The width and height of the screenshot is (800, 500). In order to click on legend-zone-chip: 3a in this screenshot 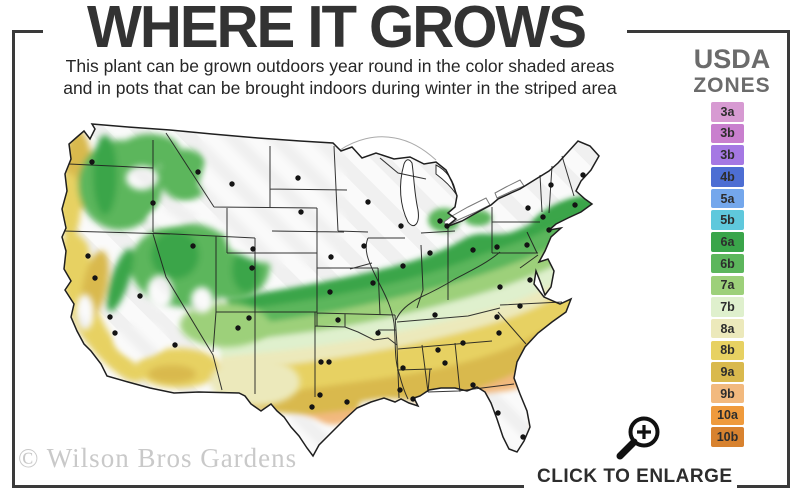, I will do `click(727, 112)`.